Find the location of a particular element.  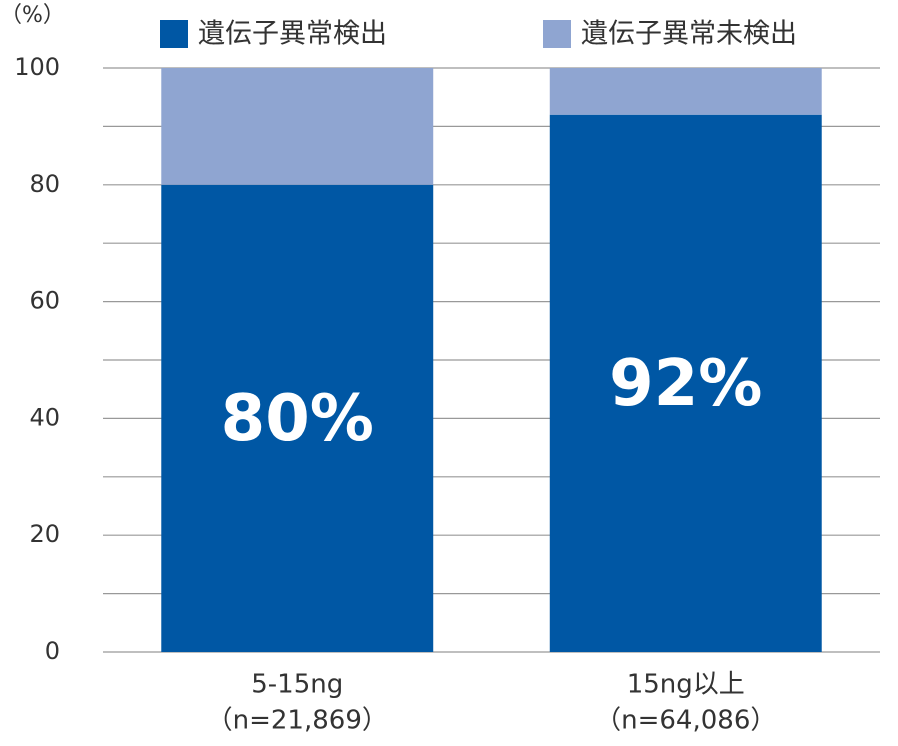

value-label: 80% is located at coordinates (297, 419).